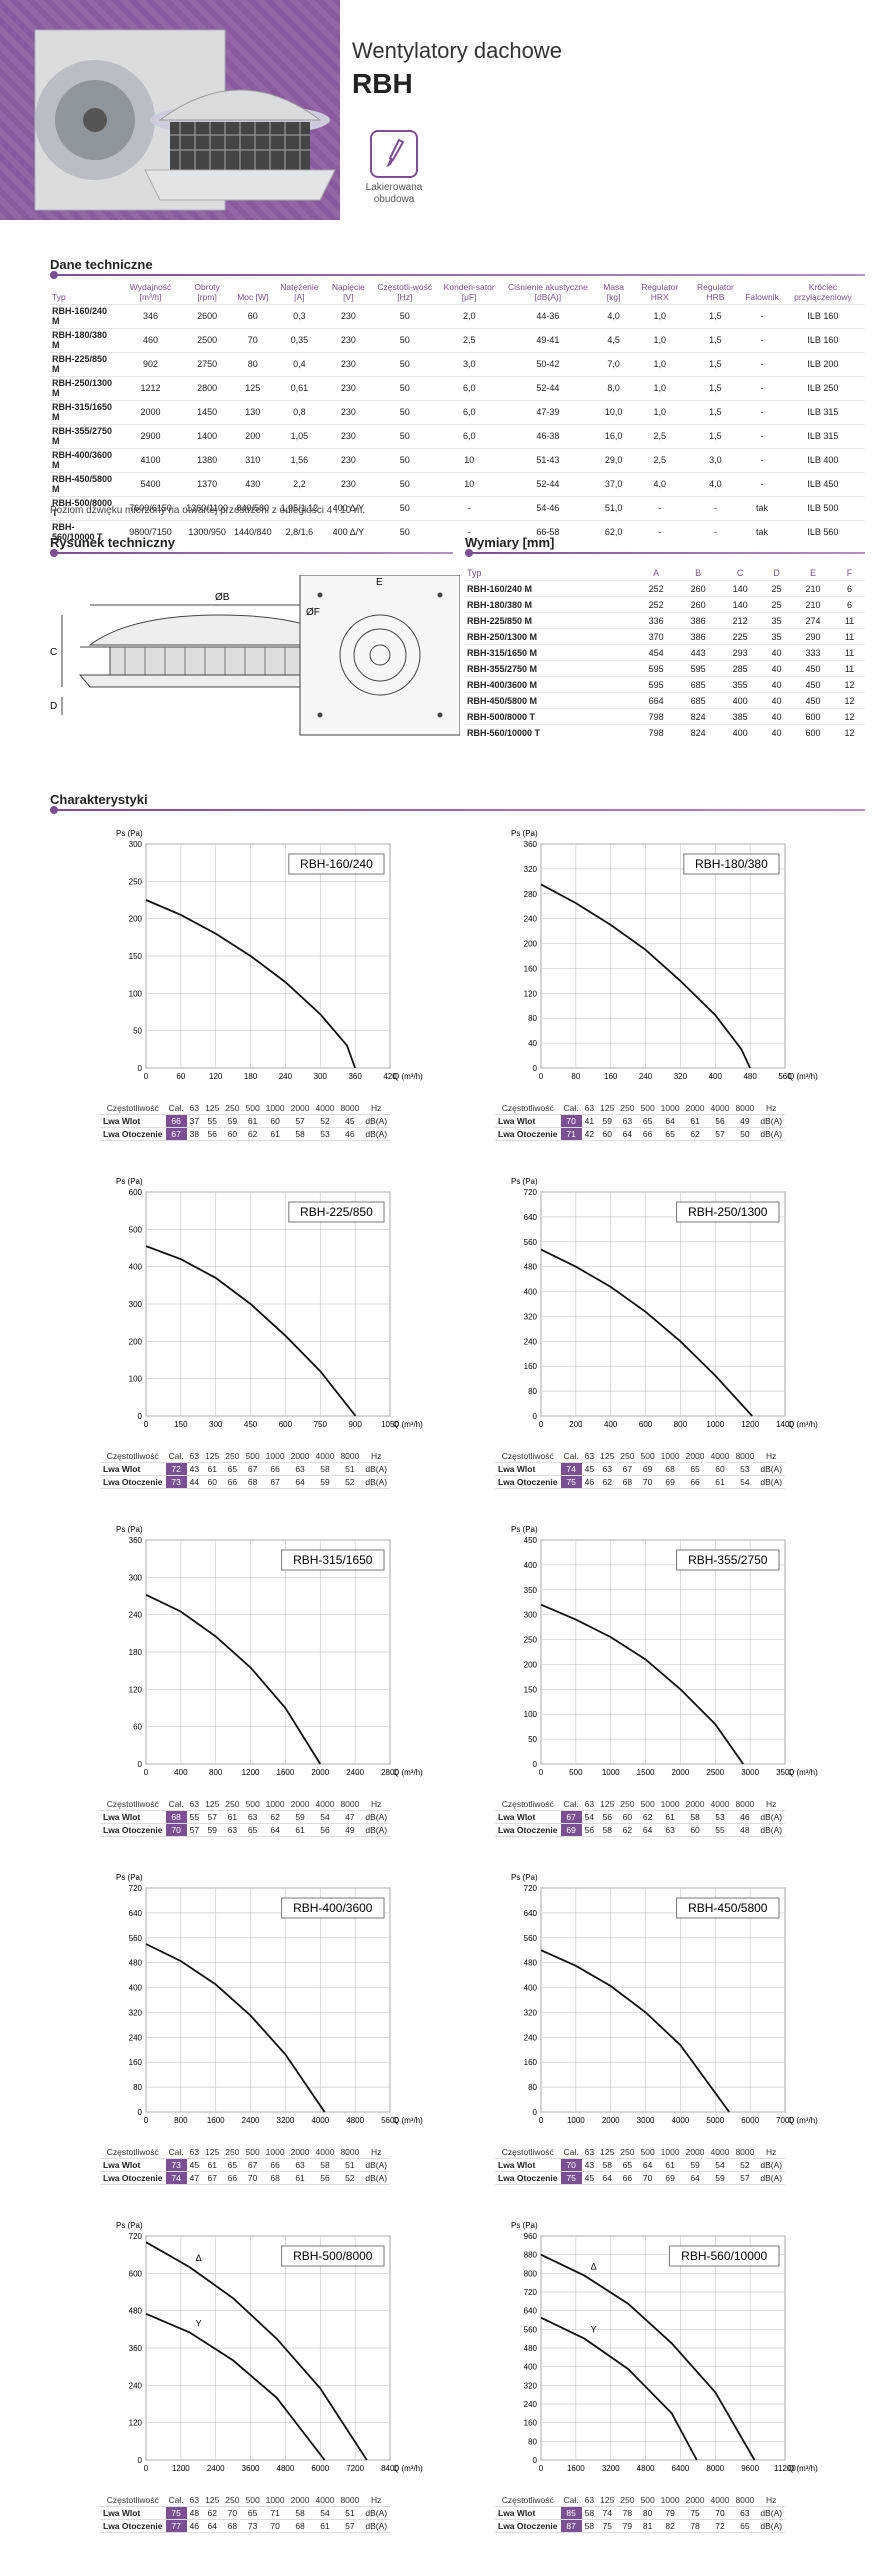  What do you see at coordinates (715, 2468) in the screenshot?
I see `x-tick-label: 8000` at bounding box center [715, 2468].